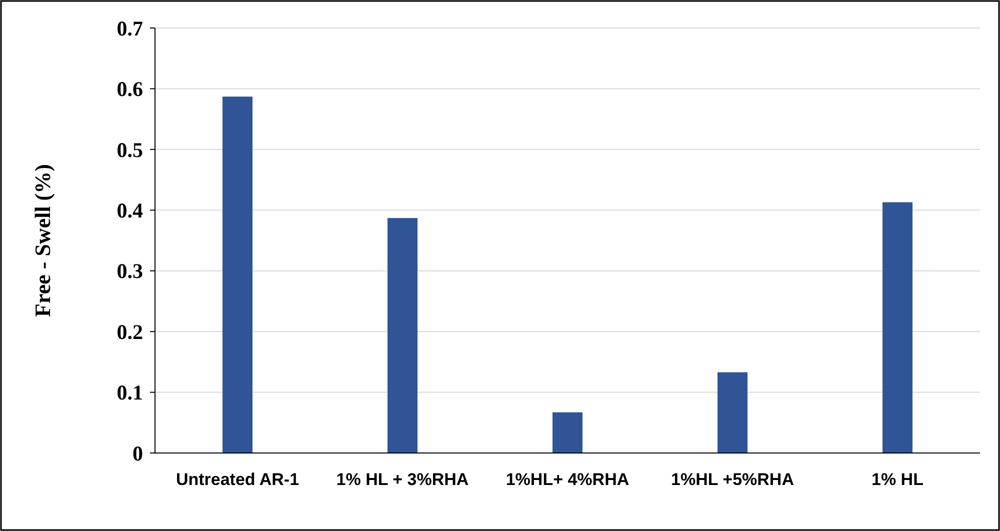  Describe the element at coordinates (129, 271) in the screenshot. I see `y-tick-label: 0.3` at that location.